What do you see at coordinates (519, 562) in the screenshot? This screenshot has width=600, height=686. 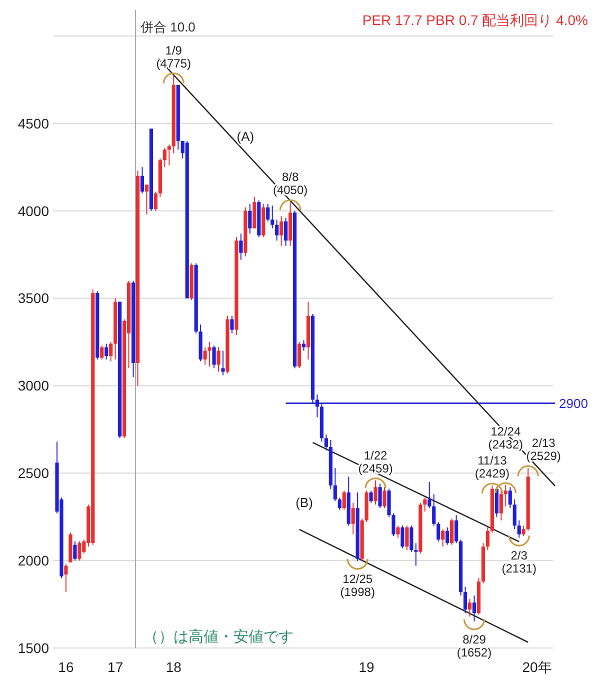 I see `annotation: 2/3 (2131)` at bounding box center [519, 562].